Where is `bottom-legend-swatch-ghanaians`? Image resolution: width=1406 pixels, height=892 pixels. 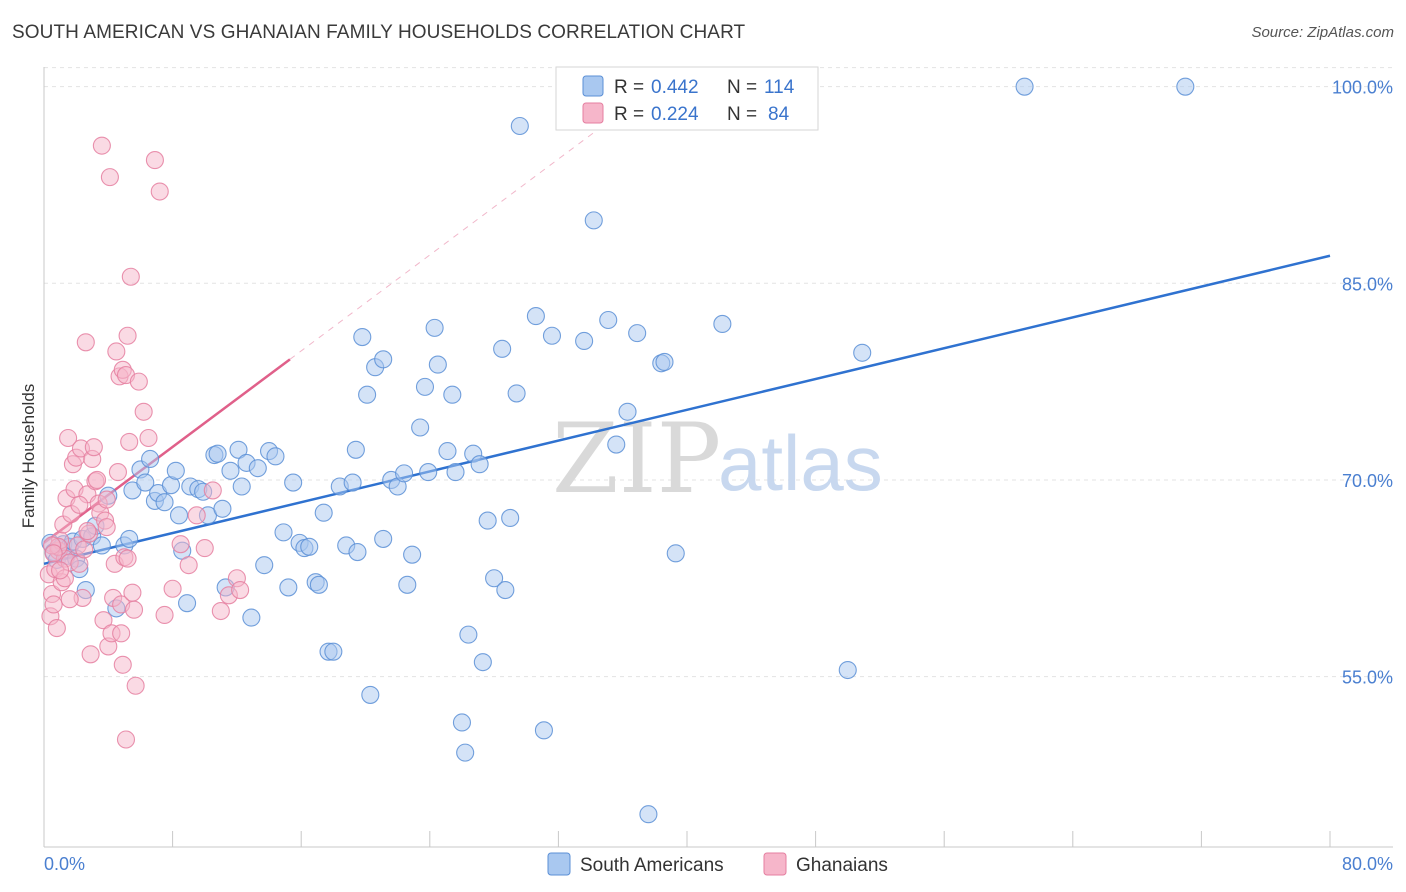
bottom-legend-swatch-ghanaians is located at coordinates (775, 864).